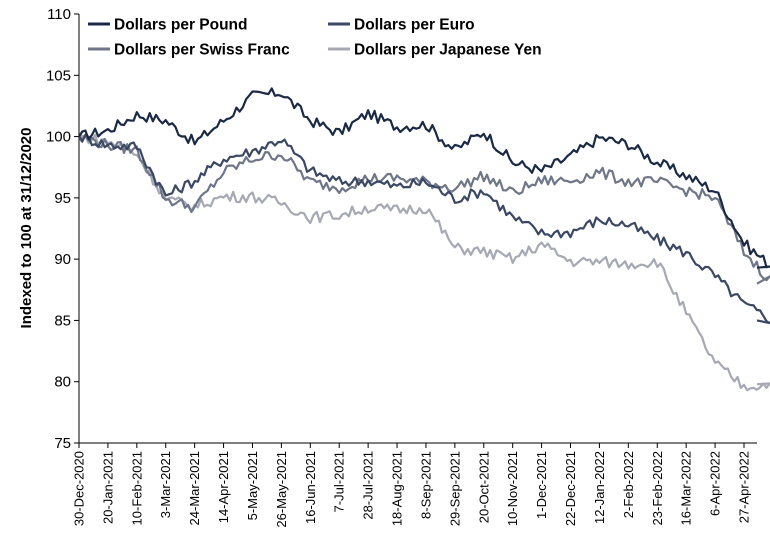 The image size is (770, 559). Describe the element at coordinates (62, 259) in the screenshot. I see `y-tick-label: 90` at that location.